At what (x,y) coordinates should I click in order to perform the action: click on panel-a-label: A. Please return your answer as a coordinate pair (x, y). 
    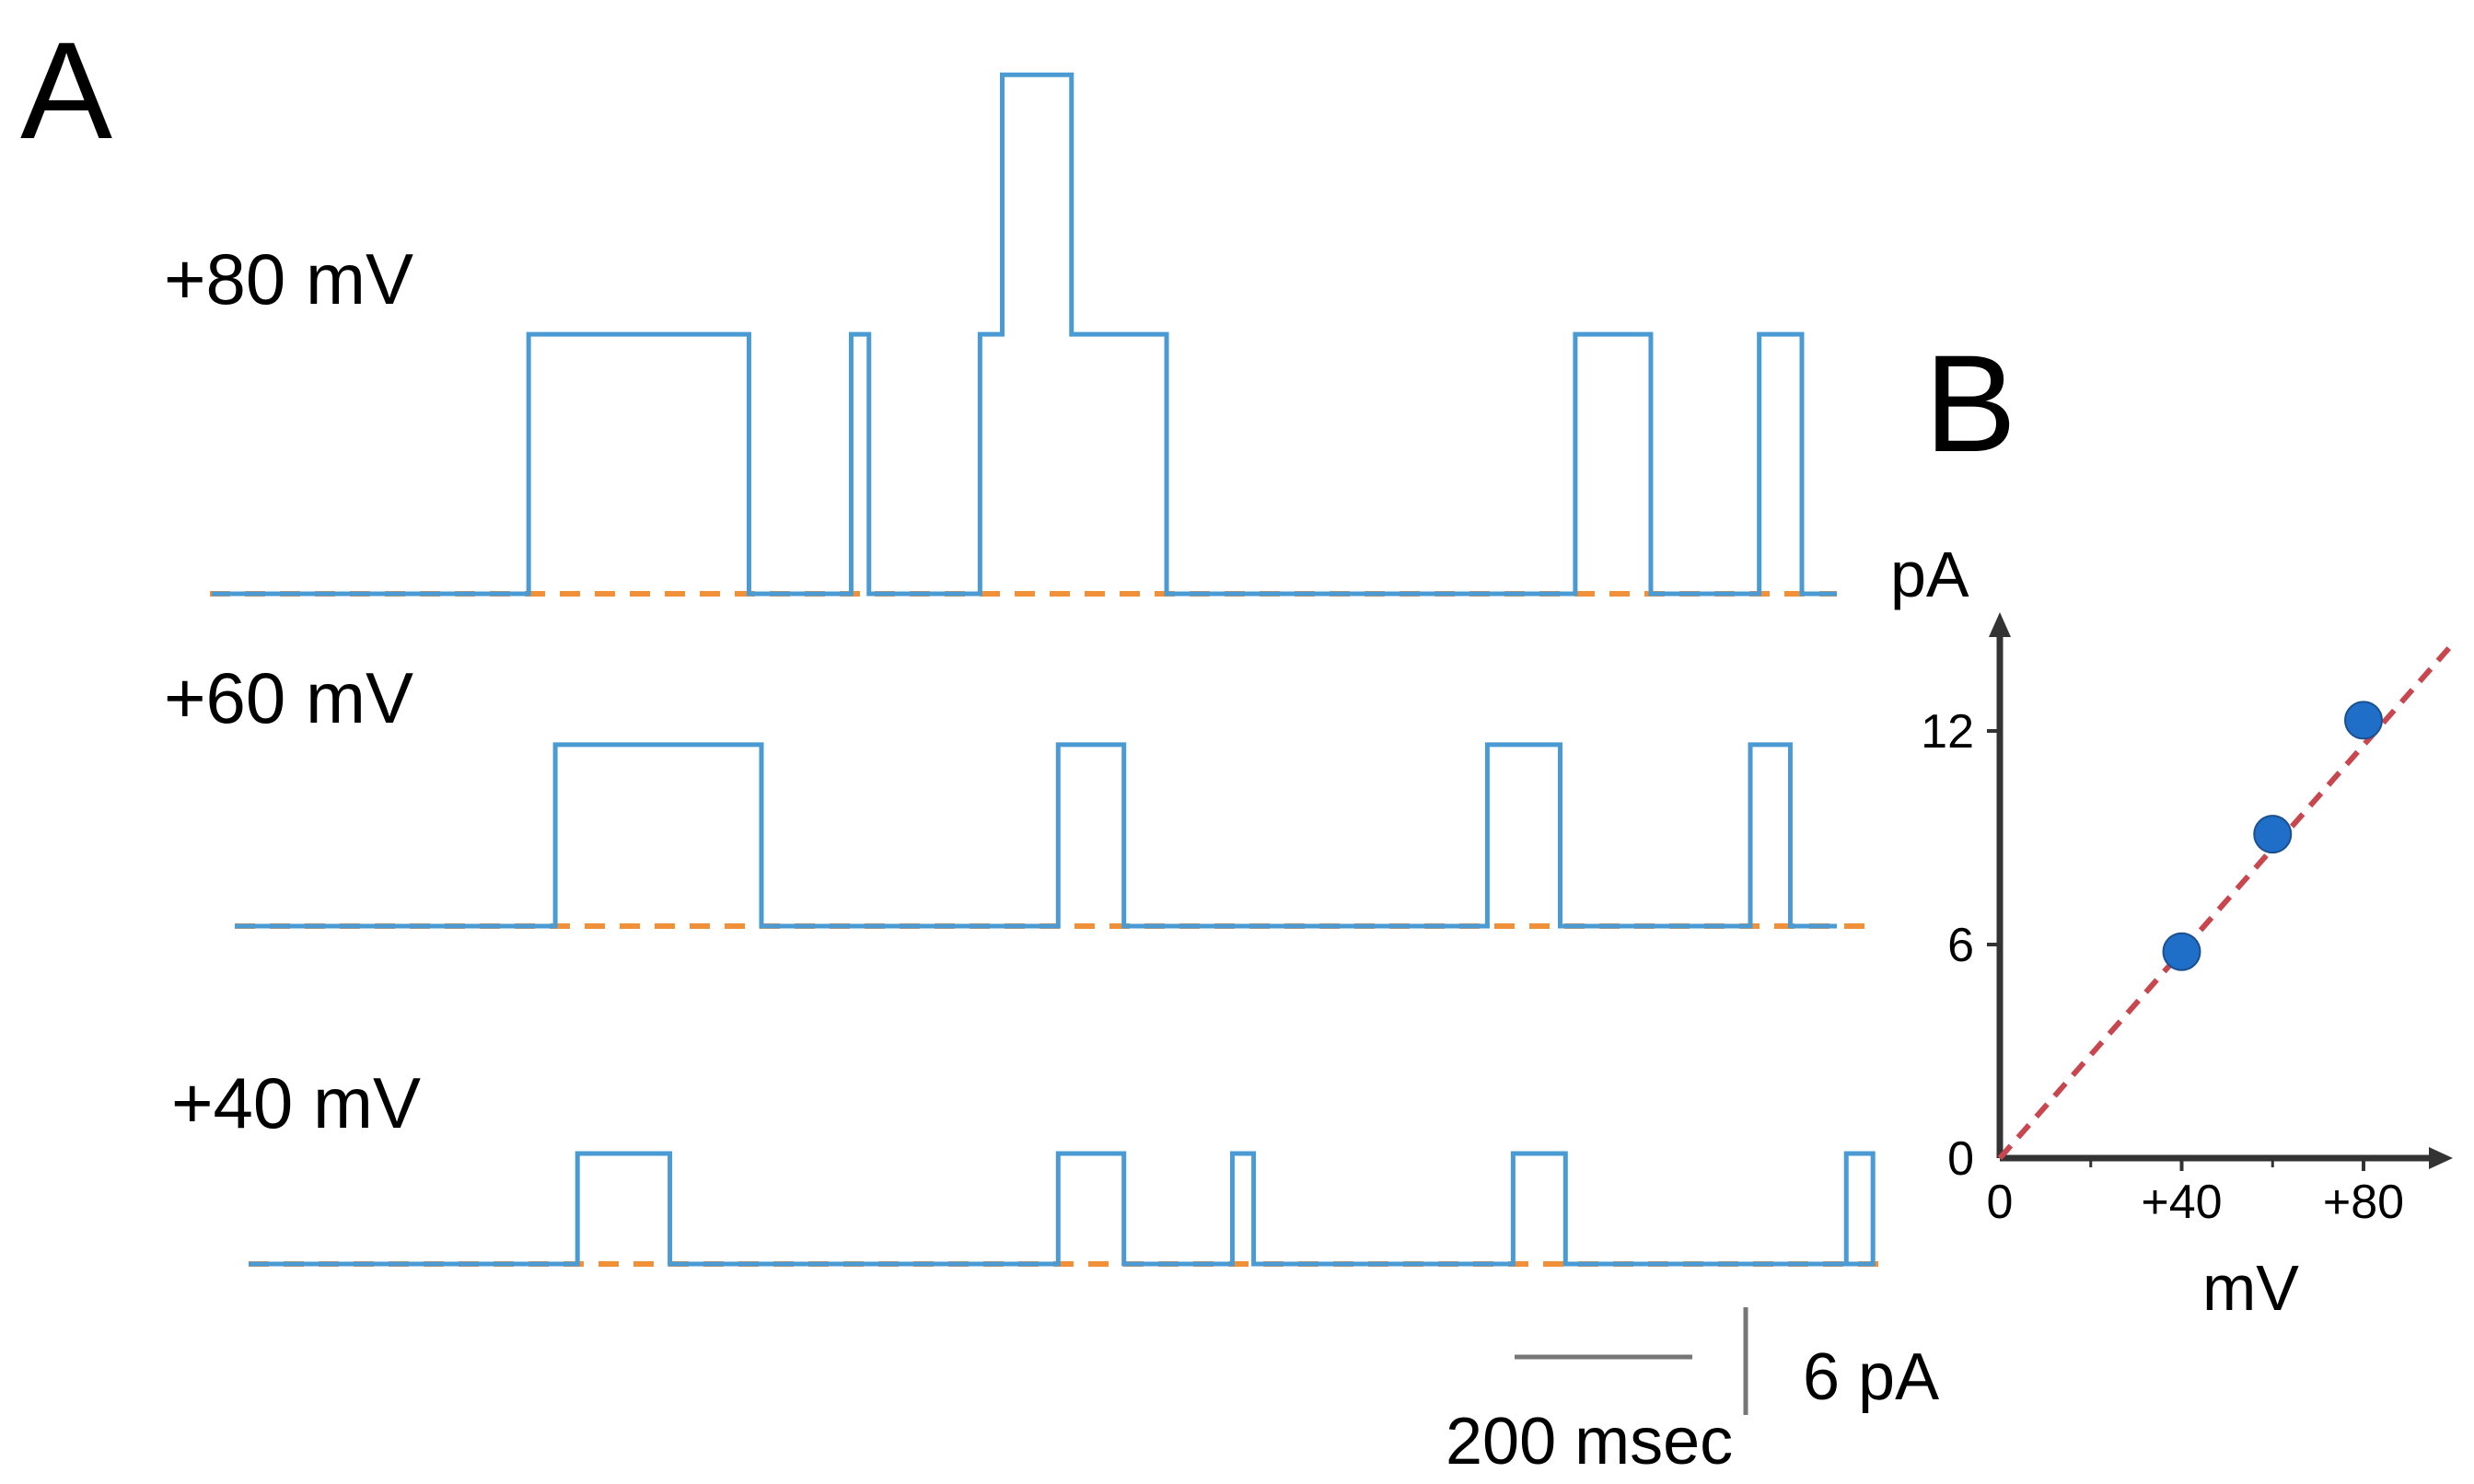
    Looking at the image, I should click on (66, 90).